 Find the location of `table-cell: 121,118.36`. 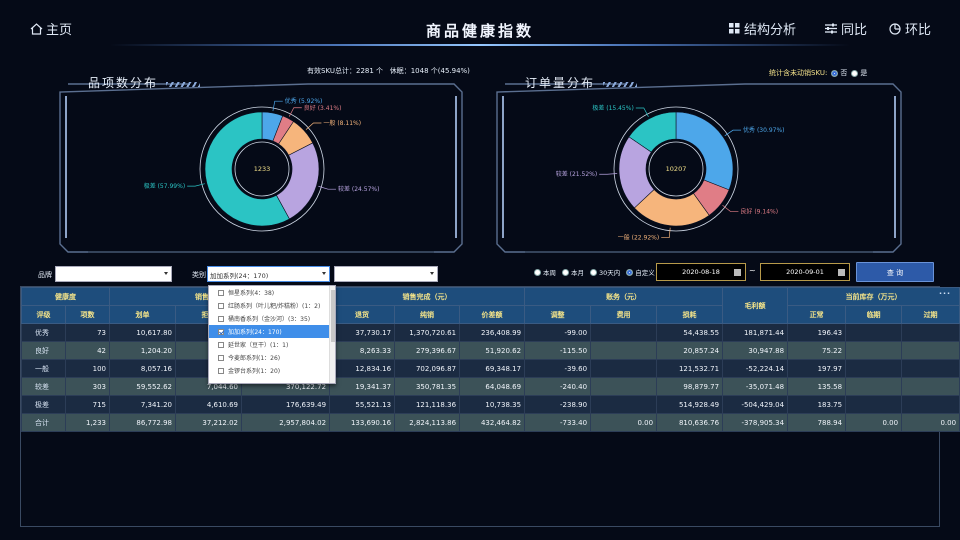

table-cell: 121,118.36 is located at coordinates (427, 404).